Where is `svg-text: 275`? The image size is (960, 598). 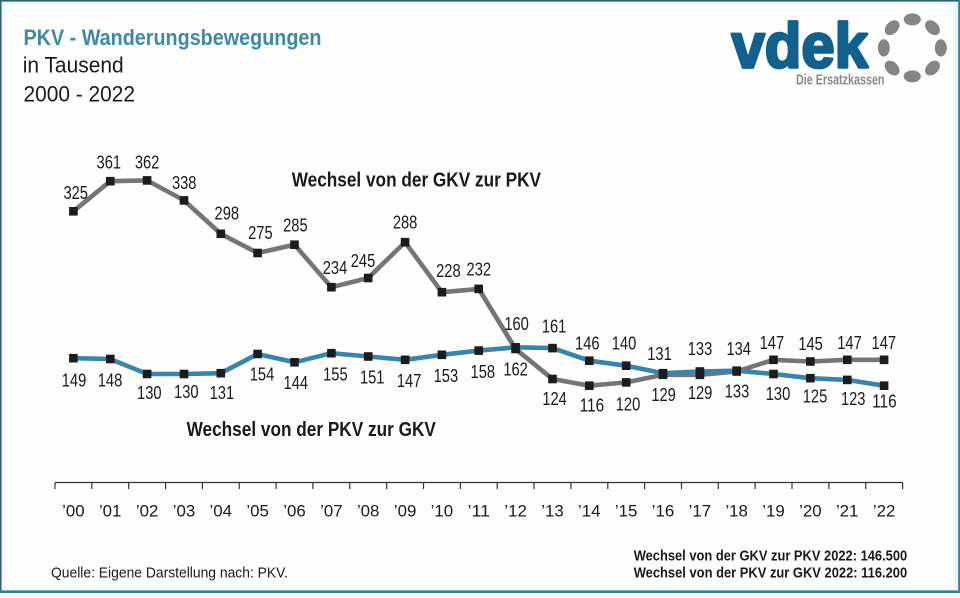 svg-text: 275 is located at coordinates (260, 232).